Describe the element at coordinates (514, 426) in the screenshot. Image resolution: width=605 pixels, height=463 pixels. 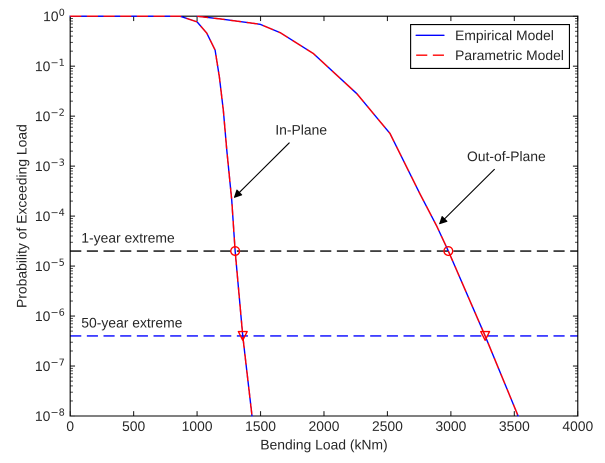
I see `x-tick-label: 3500` at that location.